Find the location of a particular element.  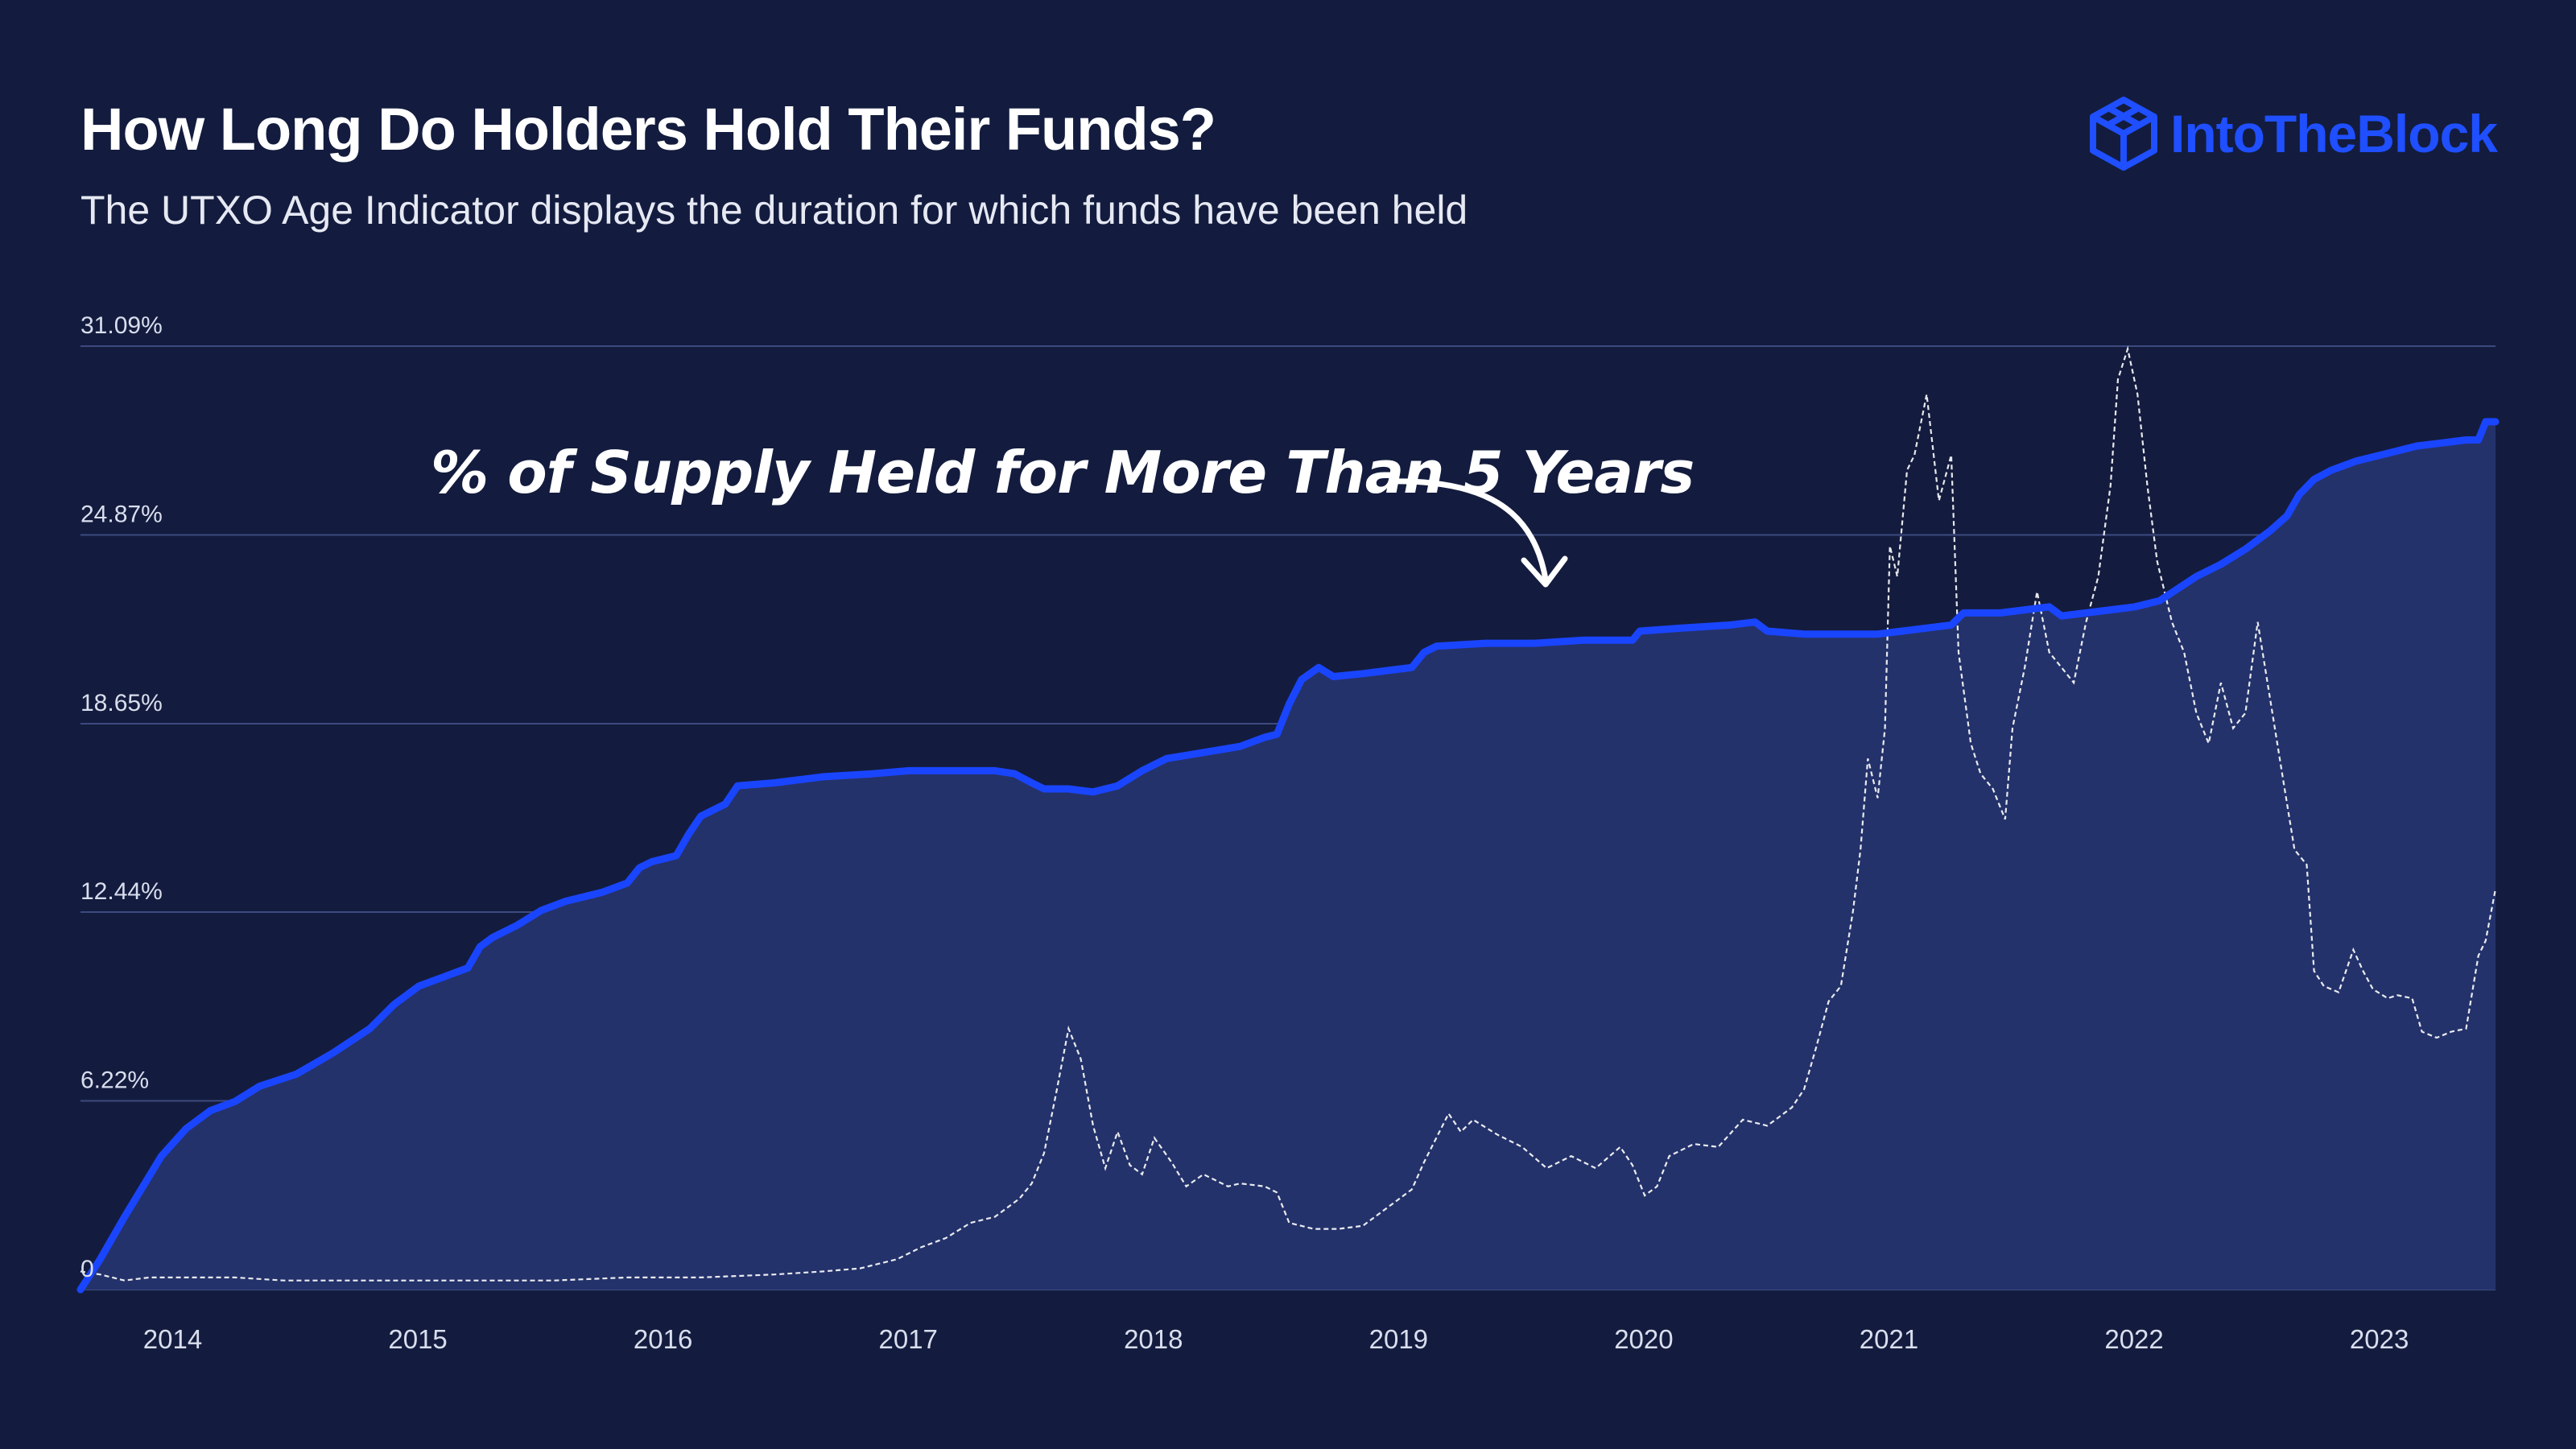

x-tick-label: 2015 is located at coordinates (417, 1339).